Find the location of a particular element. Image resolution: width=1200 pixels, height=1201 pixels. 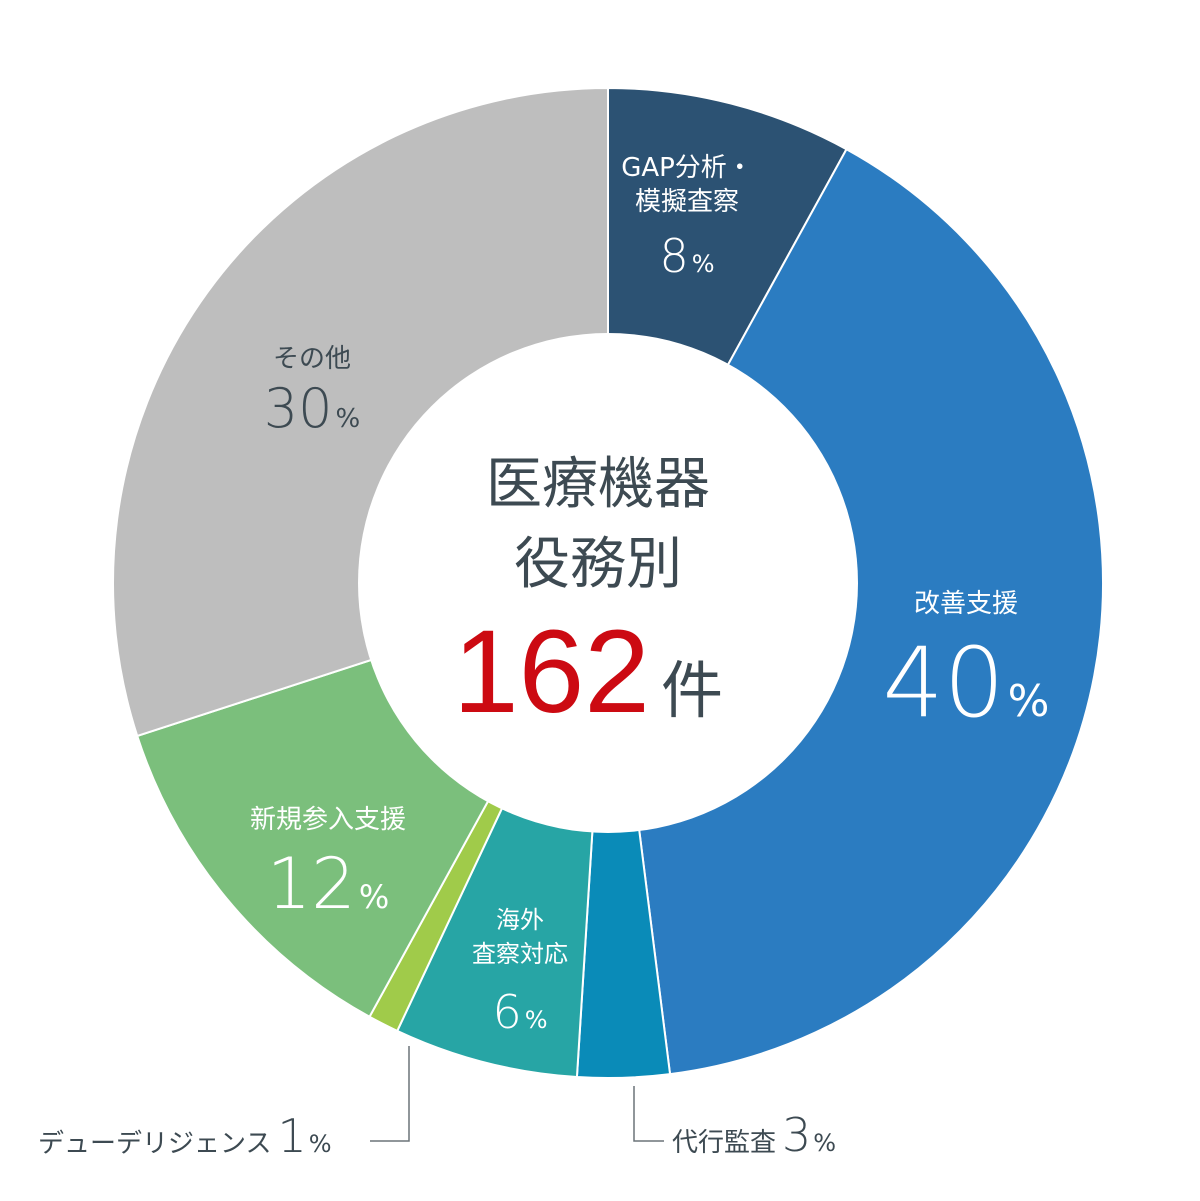

slice-value-label-6: 30% is located at coordinates (312, 408).